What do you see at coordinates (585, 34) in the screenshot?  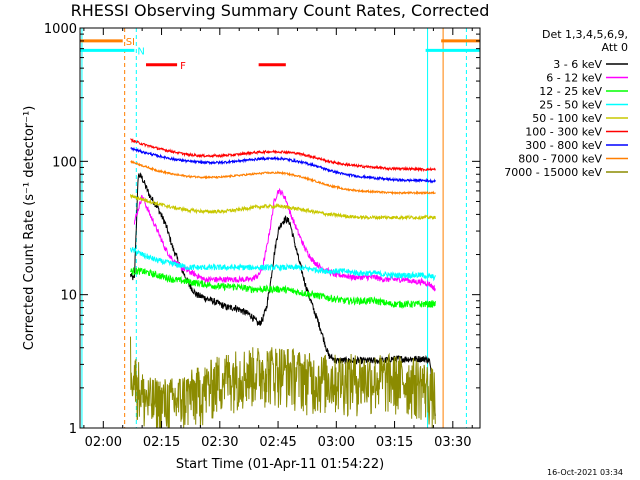 I see `legend-header-detectors: Det 1,3,4,5,6,9,` at bounding box center [585, 34].